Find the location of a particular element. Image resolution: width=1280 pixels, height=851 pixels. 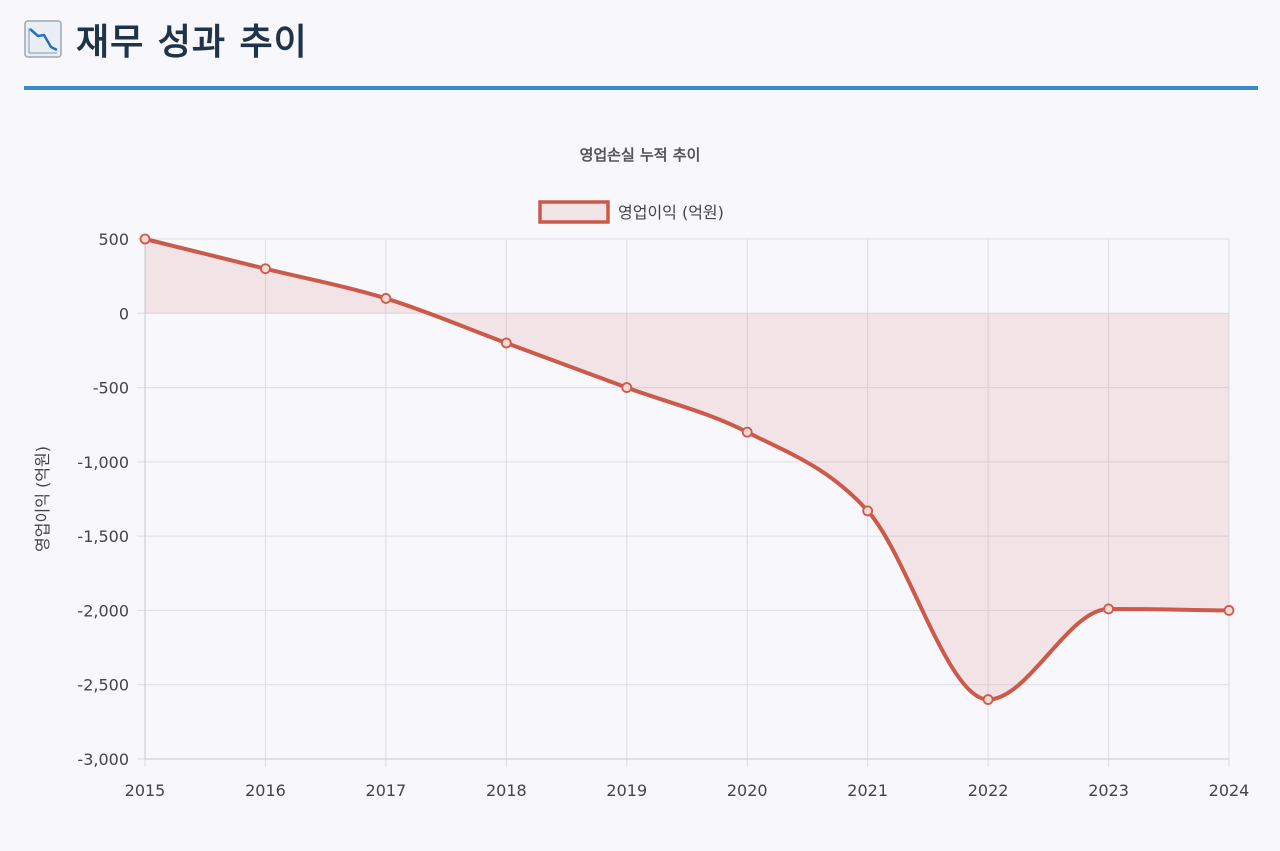

y-tick-label: -500 is located at coordinates (111, 388).